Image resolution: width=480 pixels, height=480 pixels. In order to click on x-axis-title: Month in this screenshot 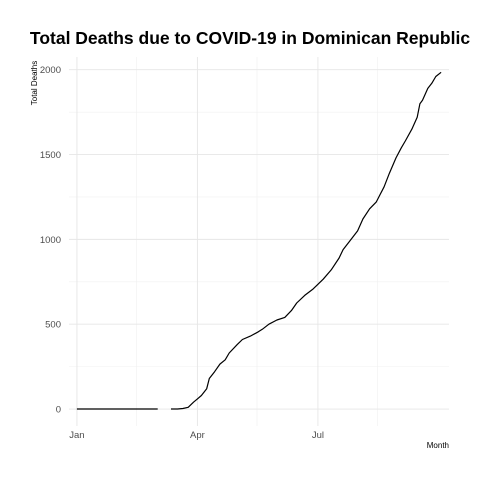, I will do `click(438, 445)`.